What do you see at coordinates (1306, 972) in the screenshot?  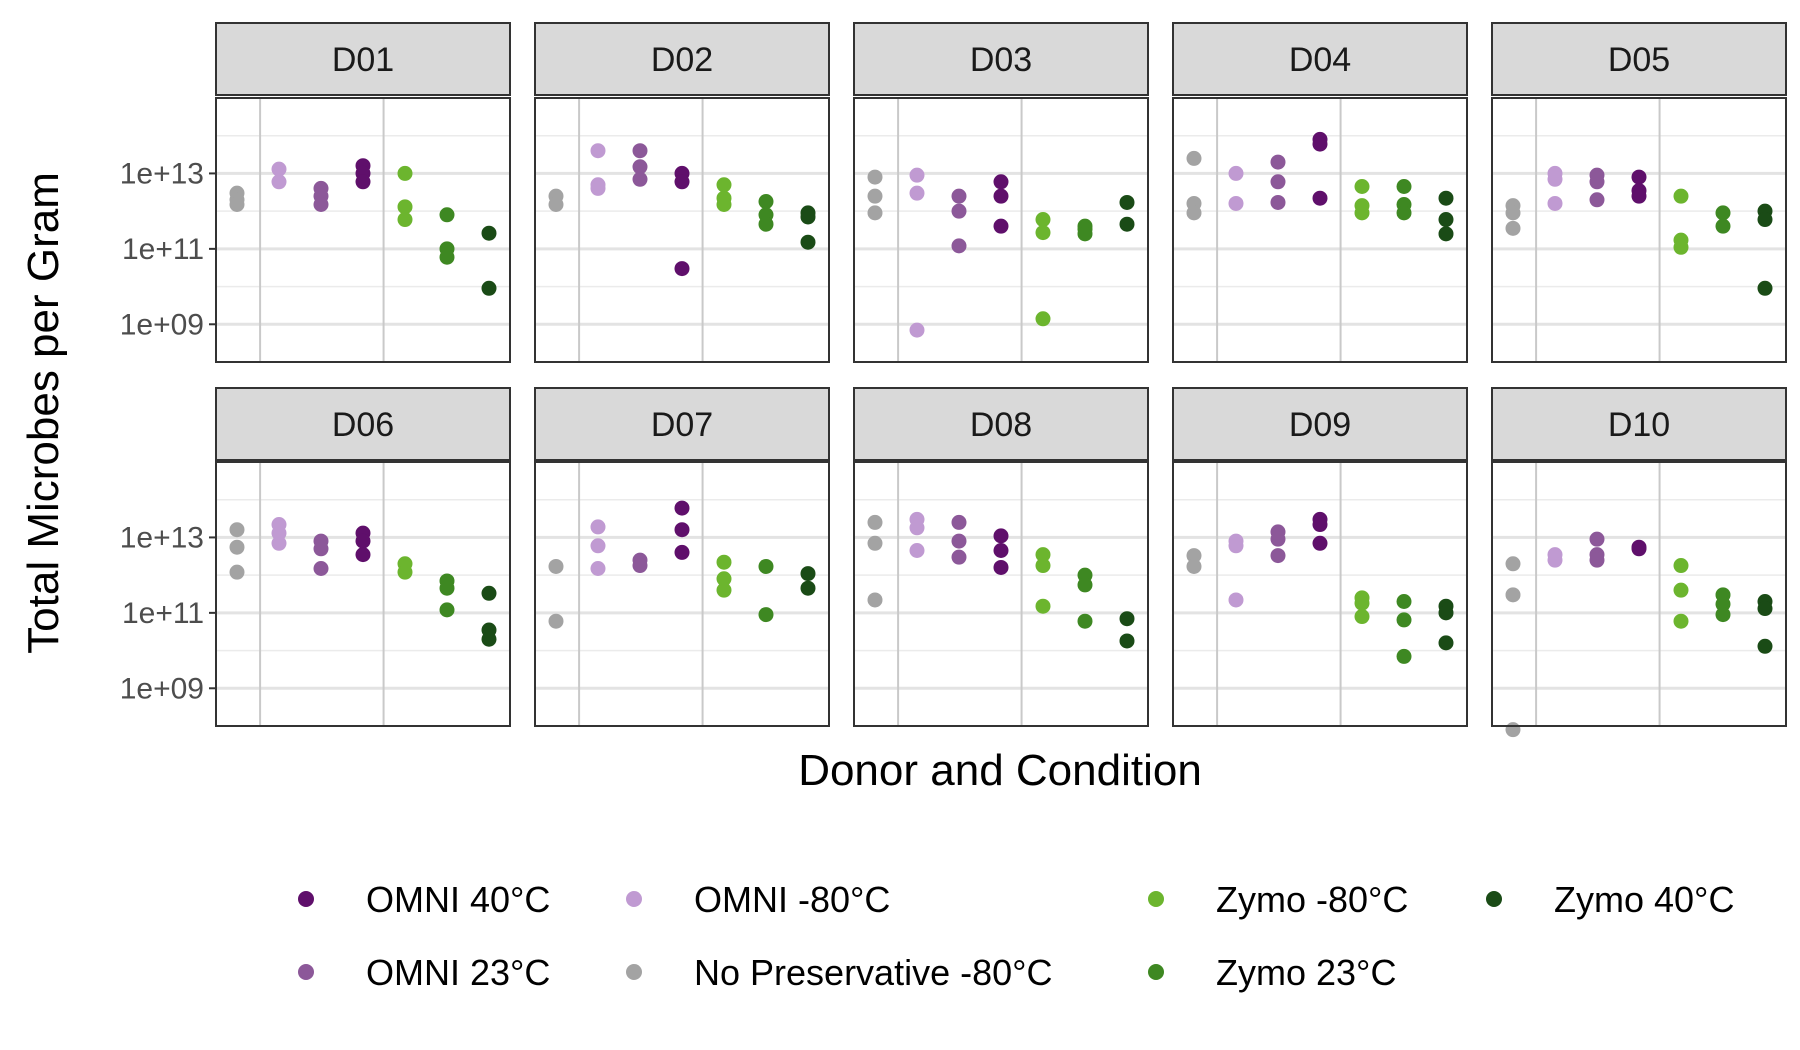 I see `legend-label: Zymo 23°C` at bounding box center [1306, 972].